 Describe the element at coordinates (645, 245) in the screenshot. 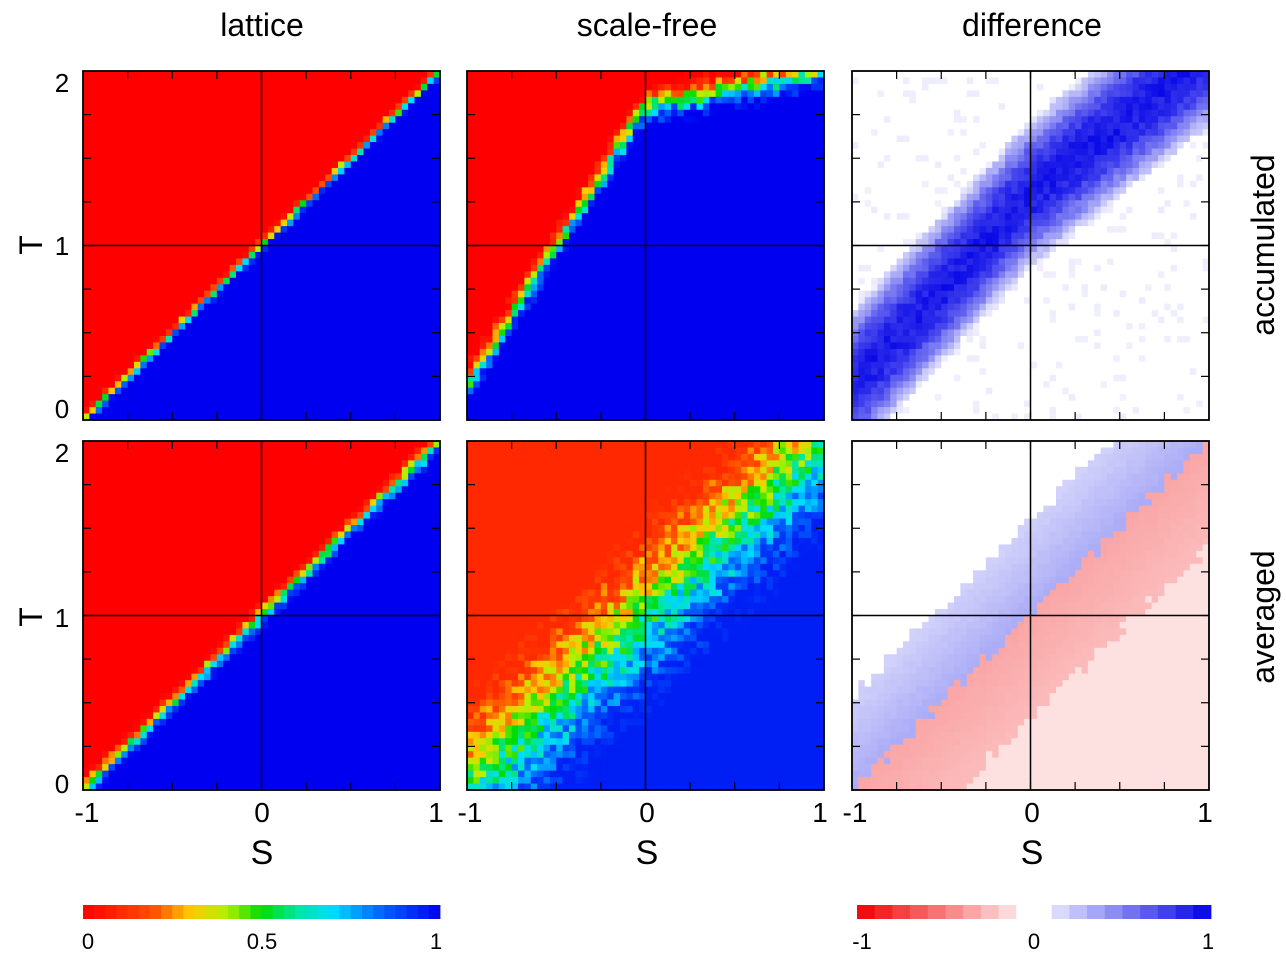

I see `heatmap-scale-free-accumulated` at that location.